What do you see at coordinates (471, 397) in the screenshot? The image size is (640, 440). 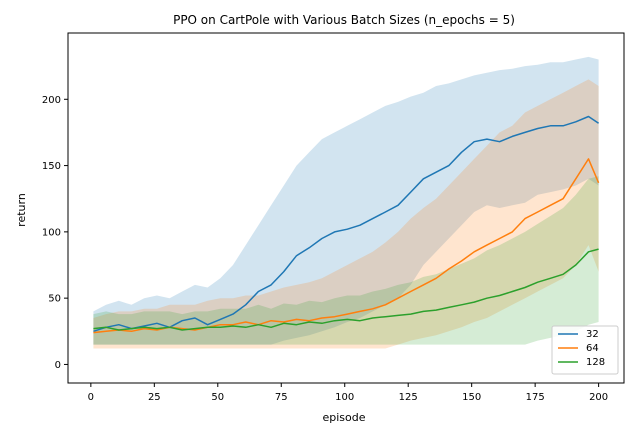 I see `x-tick-label: 150` at bounding box center [471, 397].